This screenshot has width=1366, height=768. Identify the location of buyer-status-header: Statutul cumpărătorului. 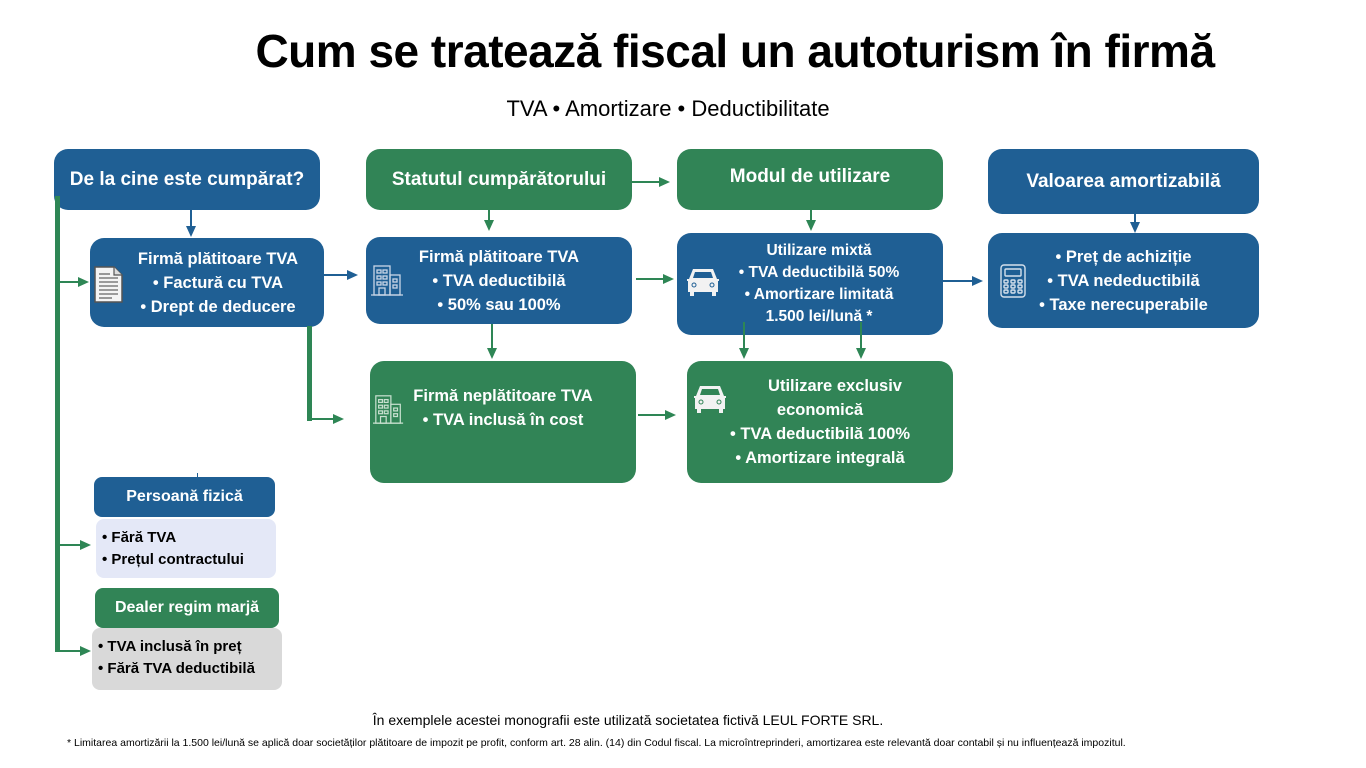
(499, 179).